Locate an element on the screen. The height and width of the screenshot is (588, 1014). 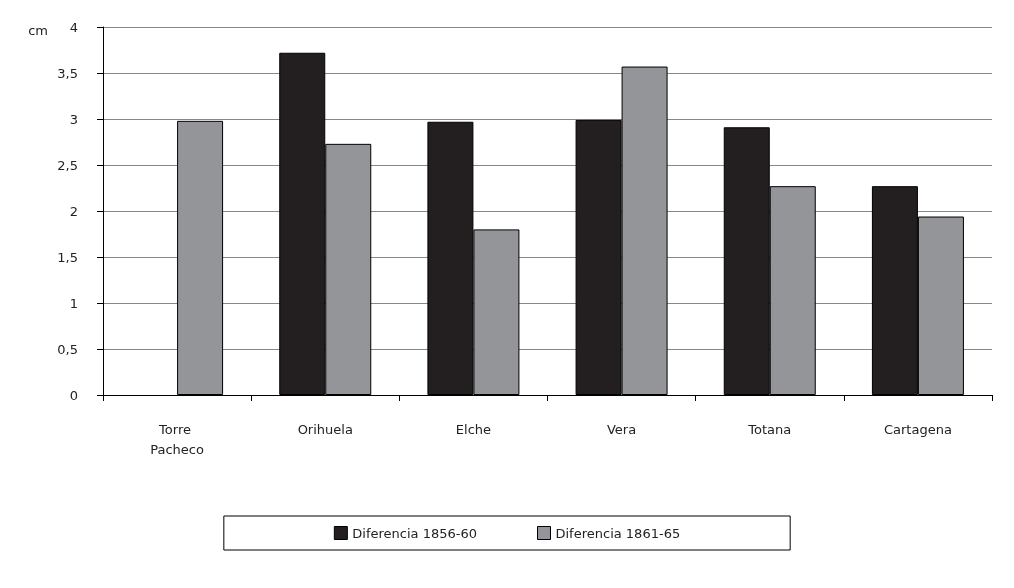
y-tick-label: 2,5 is located at coordinates (67, 165).